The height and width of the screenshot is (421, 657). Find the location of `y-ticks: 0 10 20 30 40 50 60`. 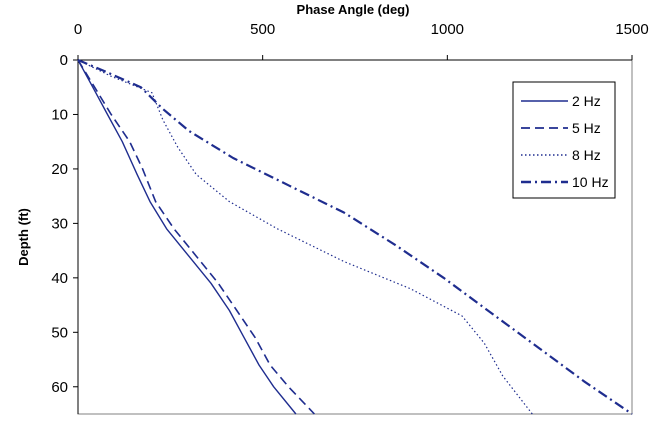

y-ticks: 0 10 20 30 40 50 60 is located at coordinates (64, 224).